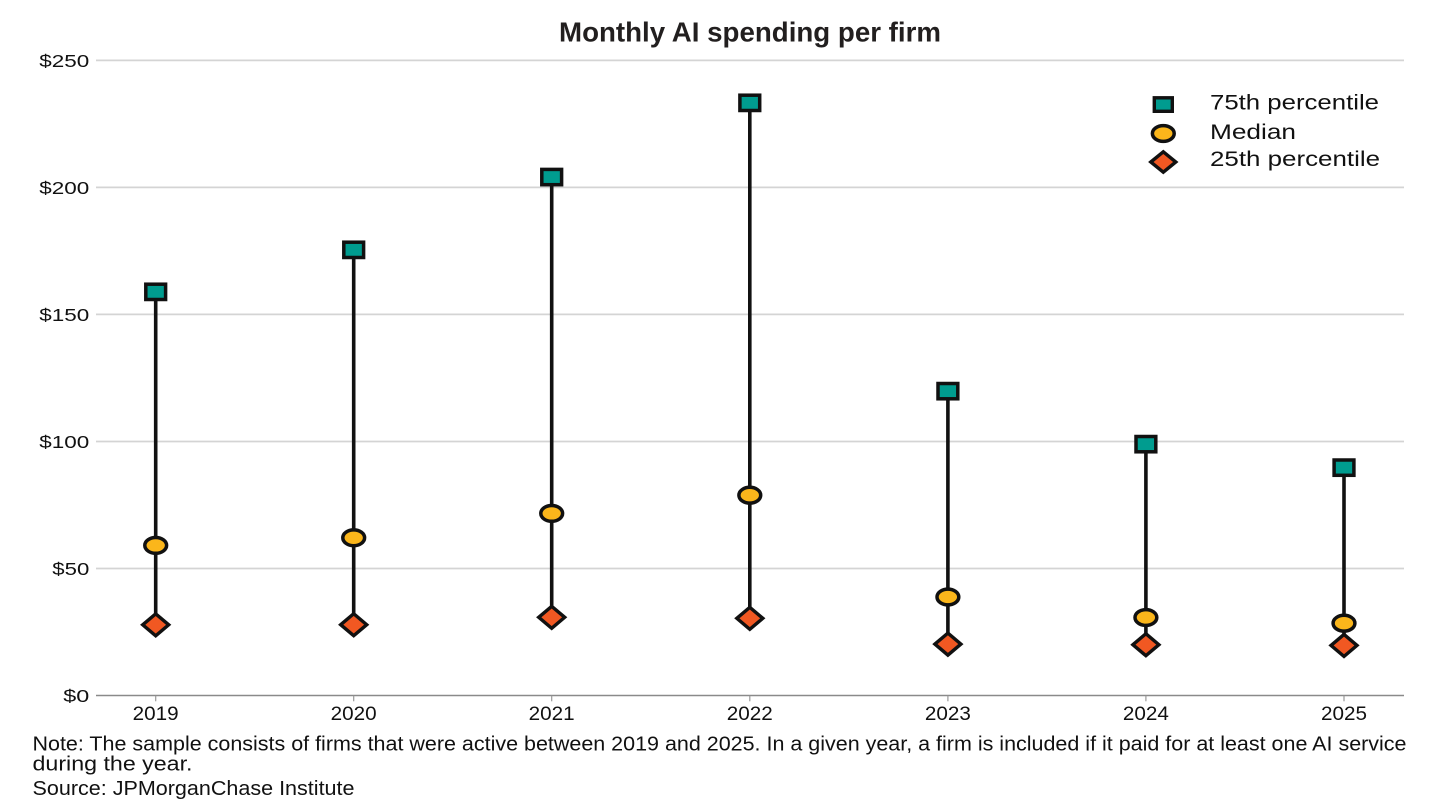  Describe the element at coordinates (64, 188) in the screenshot. I see `svg-text: $200` at that location.